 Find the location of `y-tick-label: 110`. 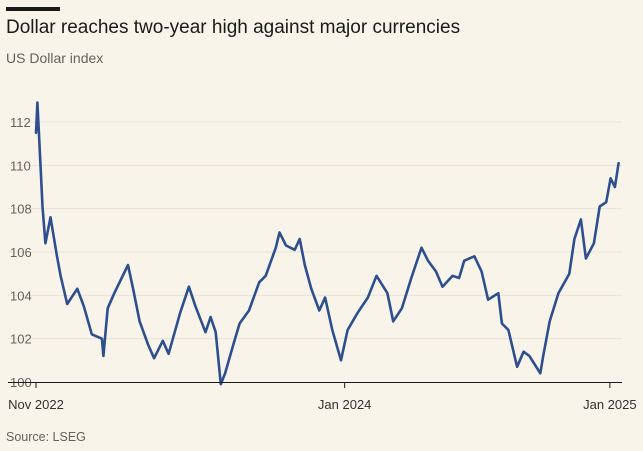

y-tick-label: 110 is located at coordinates (20, 165).